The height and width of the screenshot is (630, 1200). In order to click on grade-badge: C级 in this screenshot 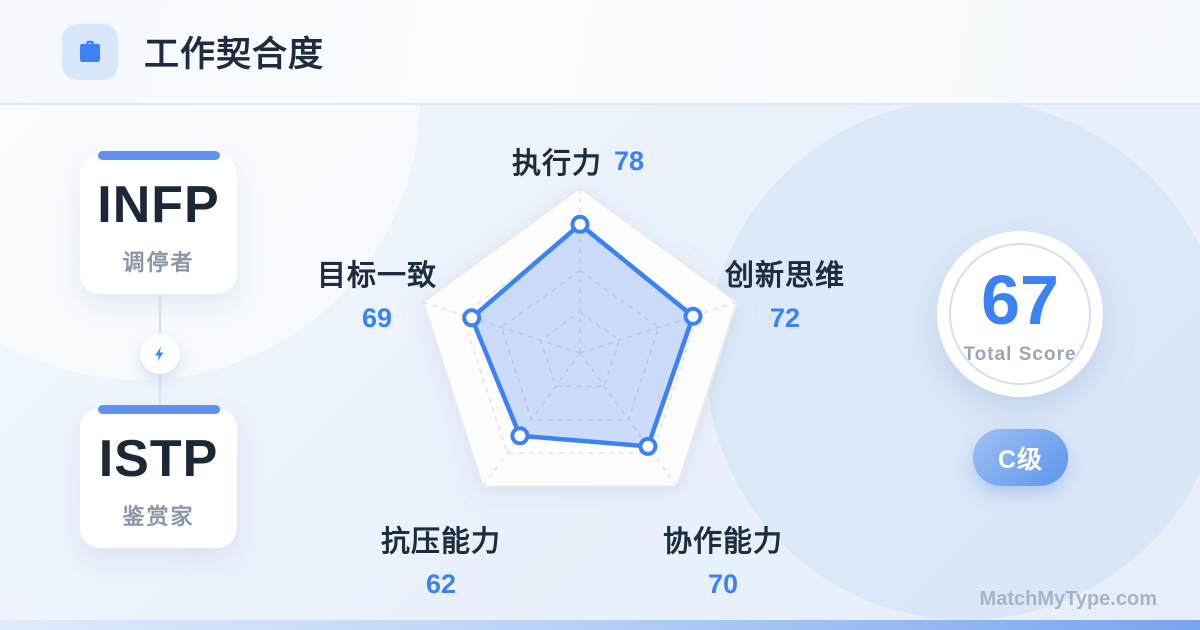, I will do `click(1020, 457)`.